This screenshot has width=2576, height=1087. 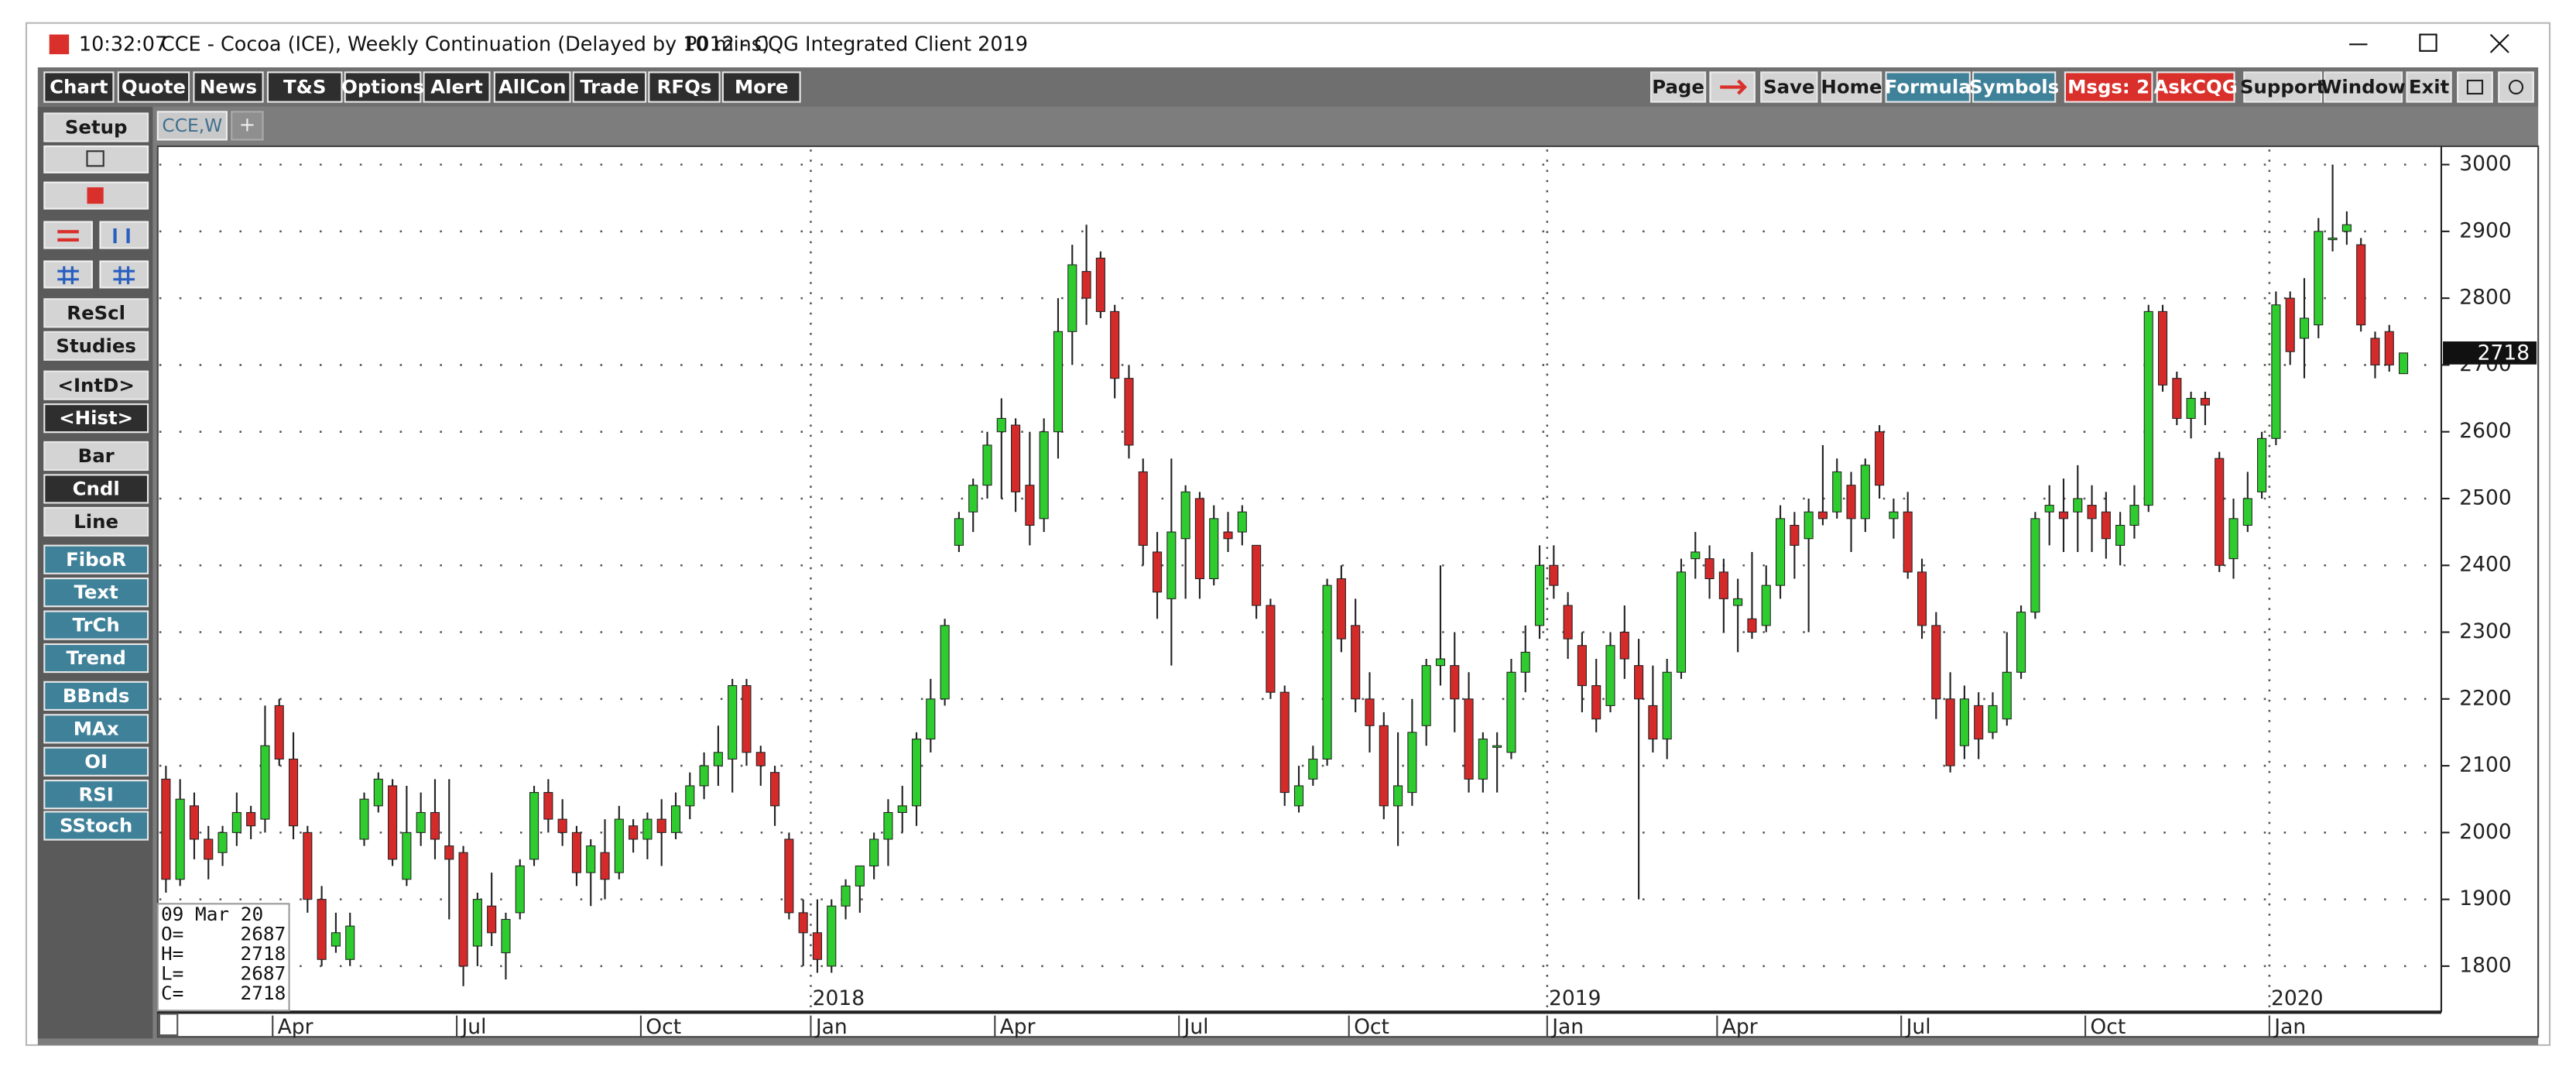 What do you see at coordinates (1734, 87) in the screenshot?
I see `link-icon` at bounding box center [1734, 87].